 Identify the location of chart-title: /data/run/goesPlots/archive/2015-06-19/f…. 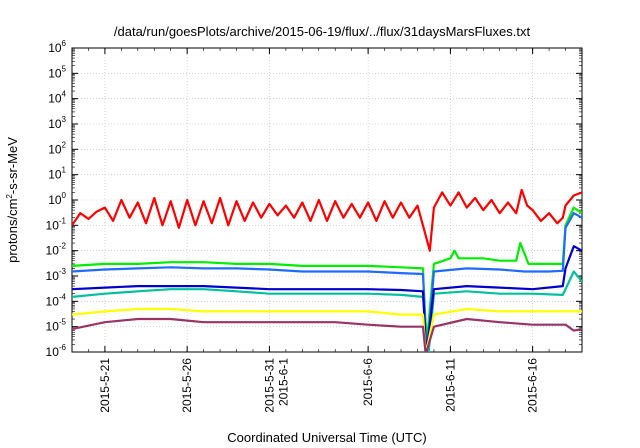
(322, 31).